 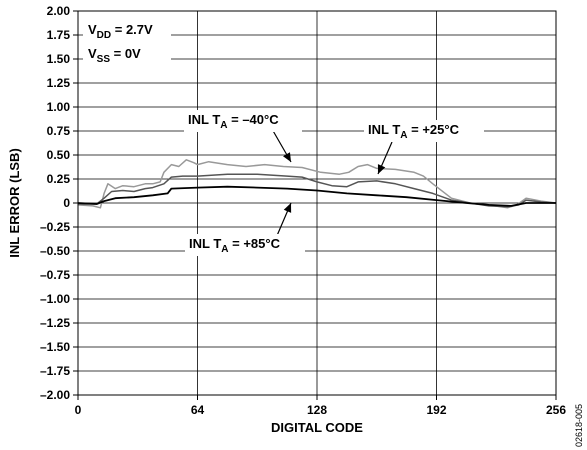 What do you see at coordinates (132, 29) in the screenshot?
I see `vdd-value: = 2.7V` at bounding box center [132, 29].